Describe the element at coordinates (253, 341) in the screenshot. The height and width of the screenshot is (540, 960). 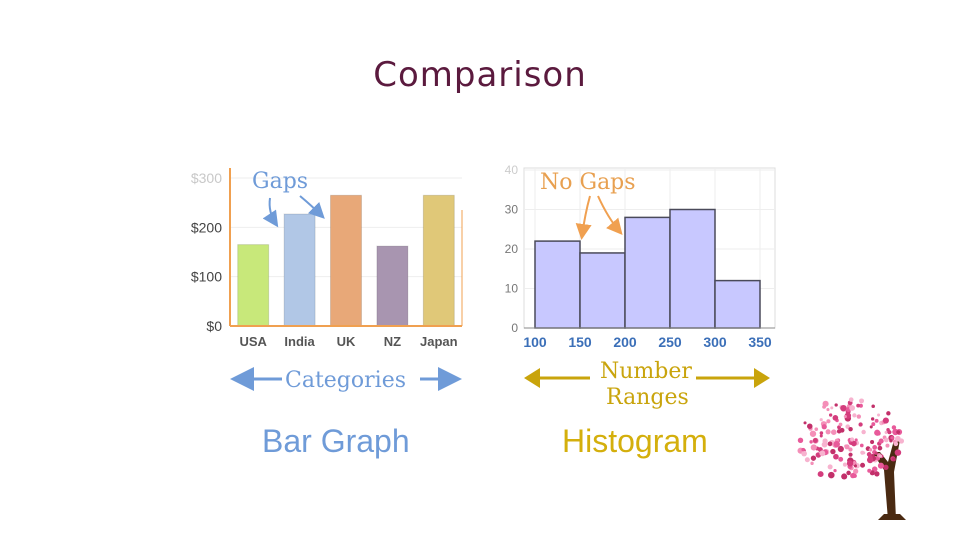
I see `bar-x-tick-label: USA` at that location.